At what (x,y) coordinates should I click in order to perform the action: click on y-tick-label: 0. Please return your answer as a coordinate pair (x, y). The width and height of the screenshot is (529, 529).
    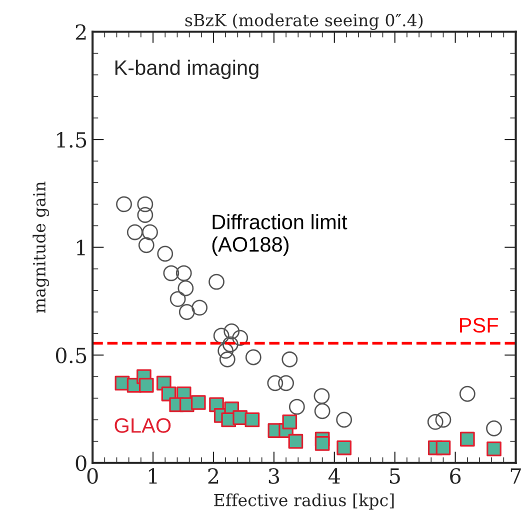
    Looking at the image, I should click on (81, 463).